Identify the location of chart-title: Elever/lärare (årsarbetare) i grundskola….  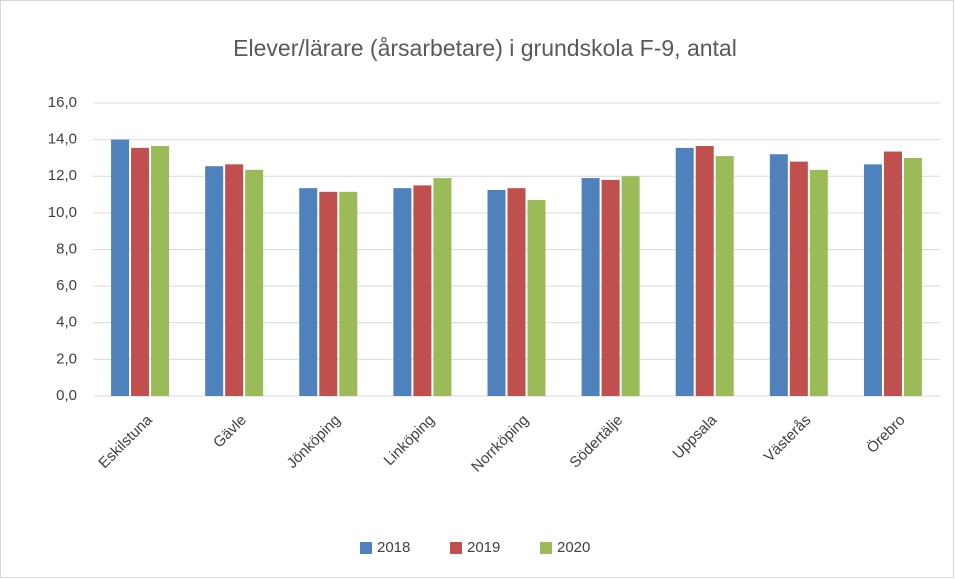
(485, 48).